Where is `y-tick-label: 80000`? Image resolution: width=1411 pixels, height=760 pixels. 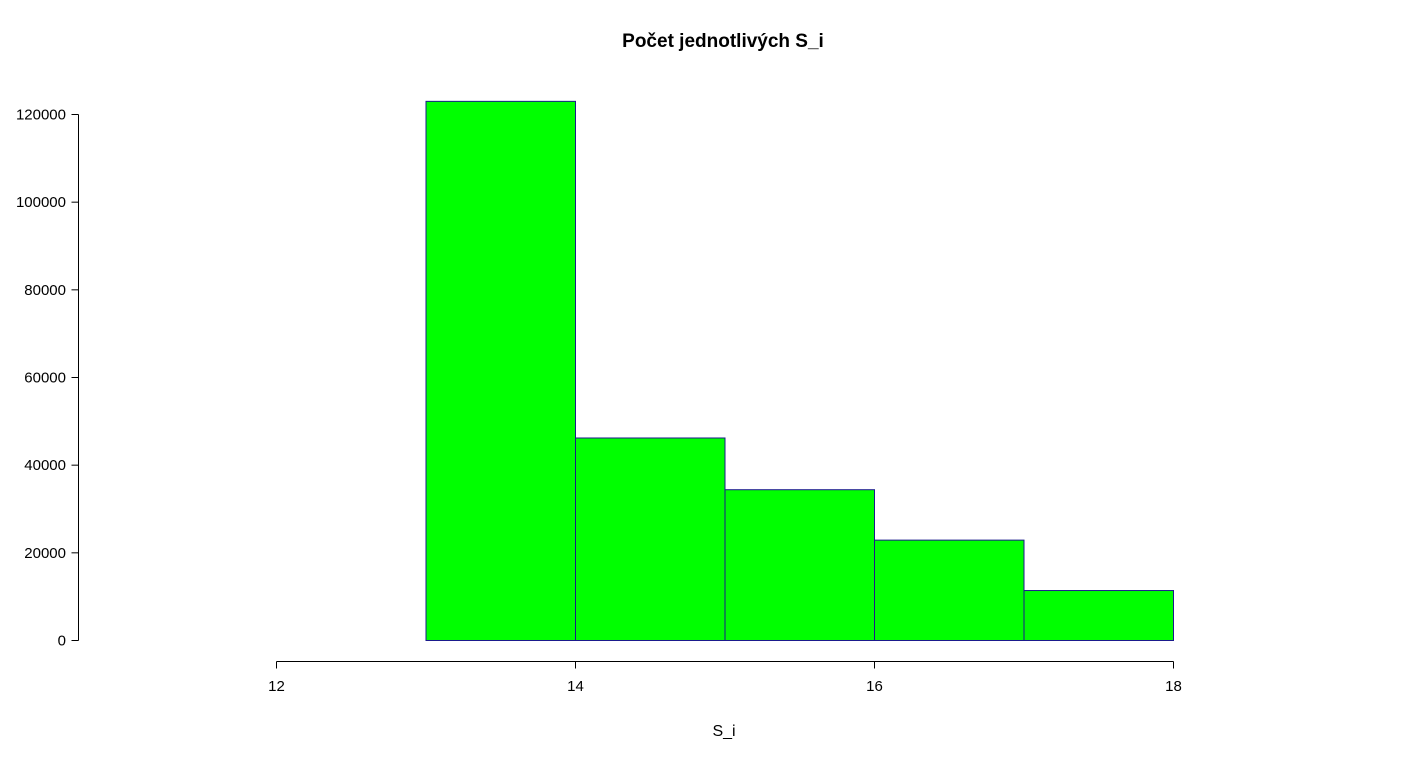 y-tick-label: 80000 is located at coordinates (45, 290).